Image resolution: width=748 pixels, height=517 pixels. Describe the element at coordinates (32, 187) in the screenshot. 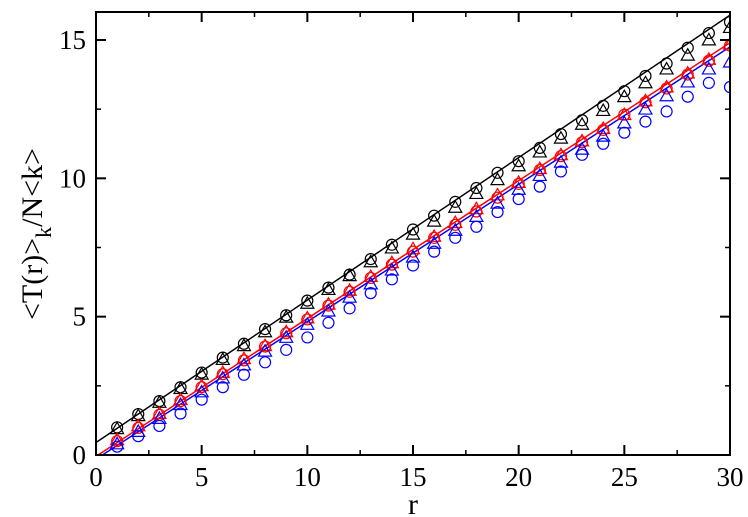

I see `y-axis-title-suffix: /N<k>` at that location.